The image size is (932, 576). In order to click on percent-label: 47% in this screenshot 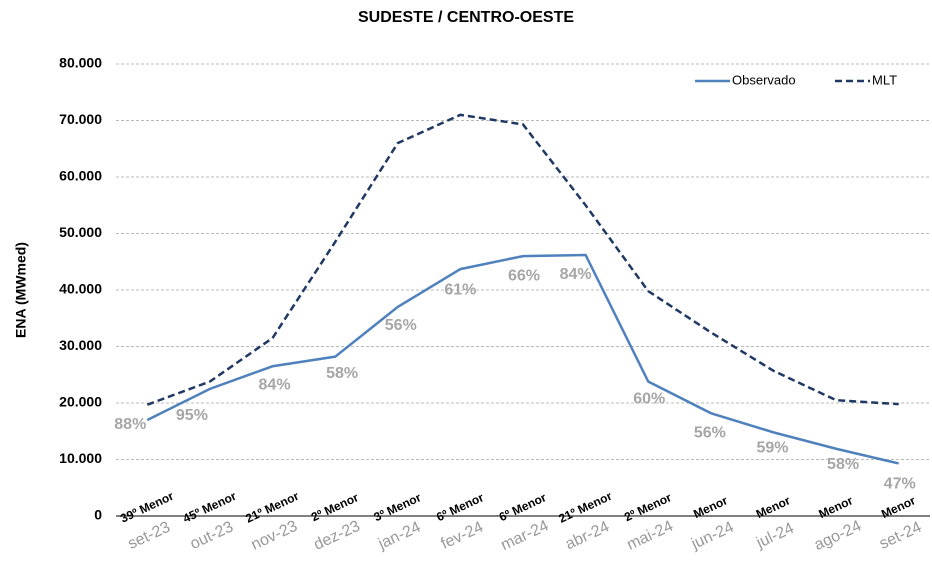, I will do `click(900, 484)`.